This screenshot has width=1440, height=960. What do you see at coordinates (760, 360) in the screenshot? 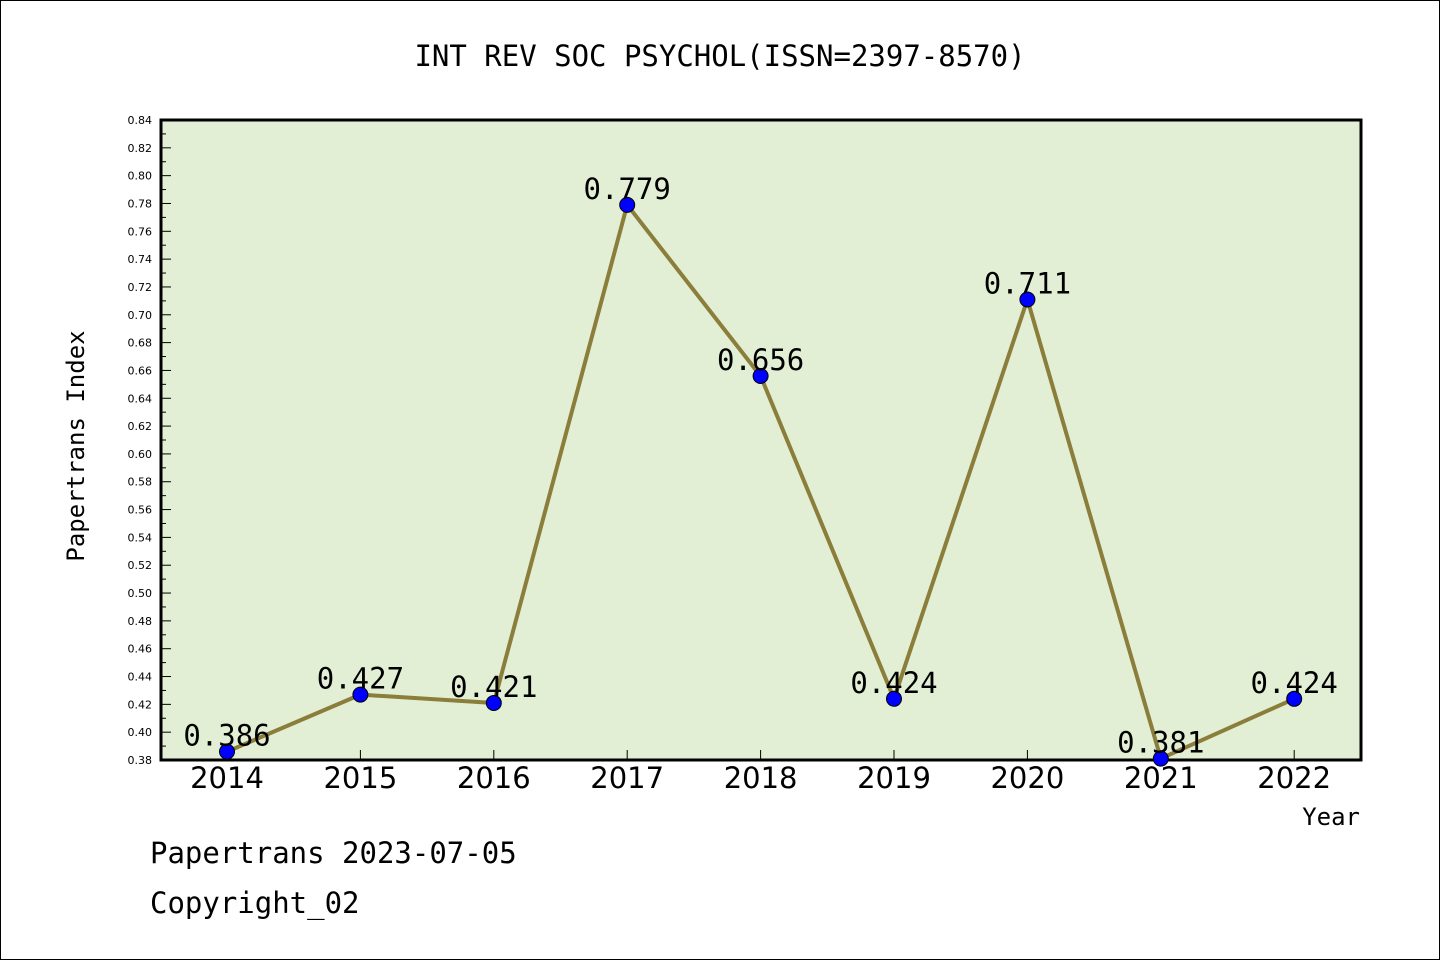
I see `data-label: 0.656` at bounding box center [760, 360].